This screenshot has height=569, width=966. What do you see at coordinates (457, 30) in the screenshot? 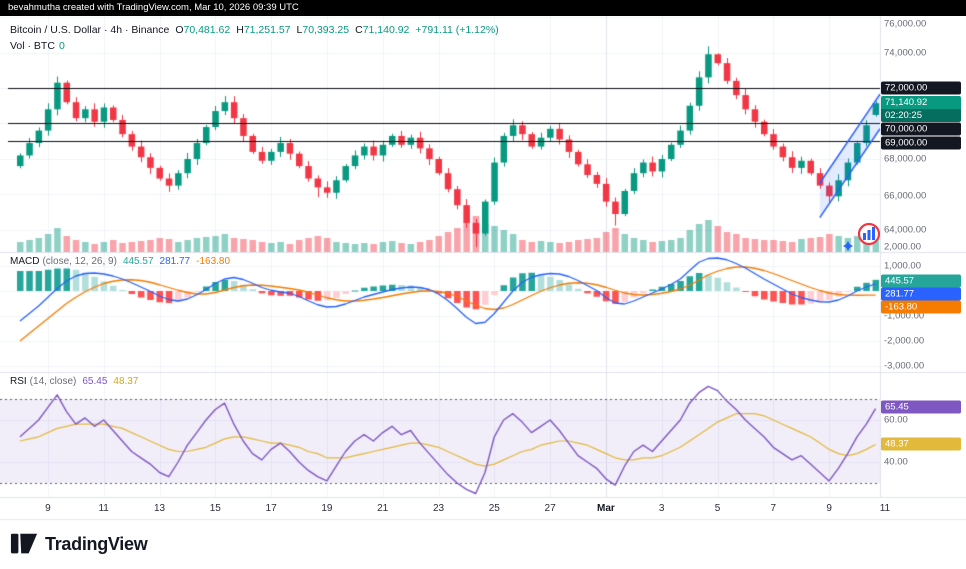
I see `change-value: +791.11 (+1.12%)` at bounding box center [457, 30].